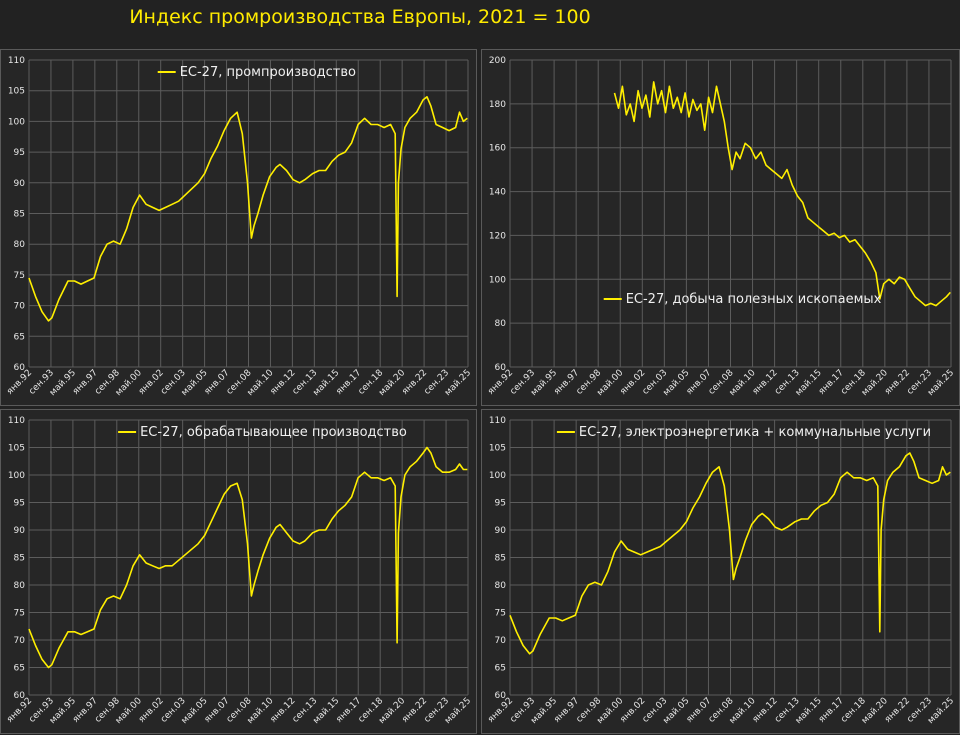  I want to click on y-tick-label: 120, so click(497, 236).